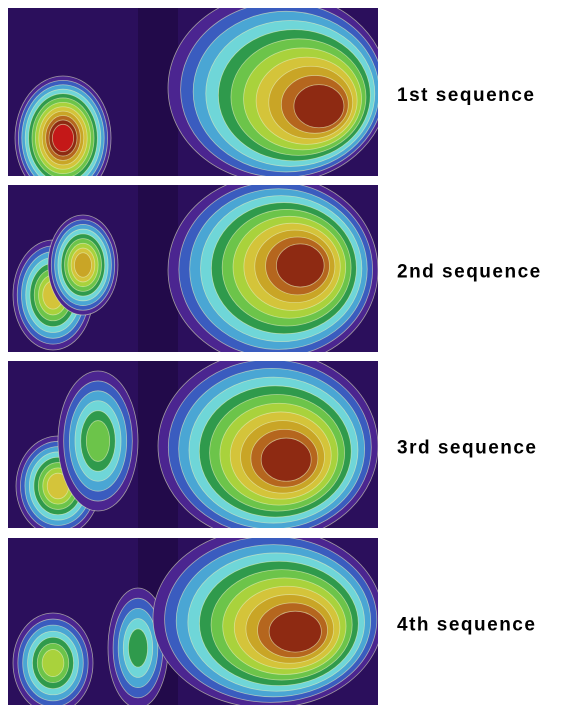 The height and width of the screenshot is (705, 569). What do you see at coordinates (467, 448) in the screenshot?
I see `panel-label: 3rd sequence` at bounding box center [467, 448].